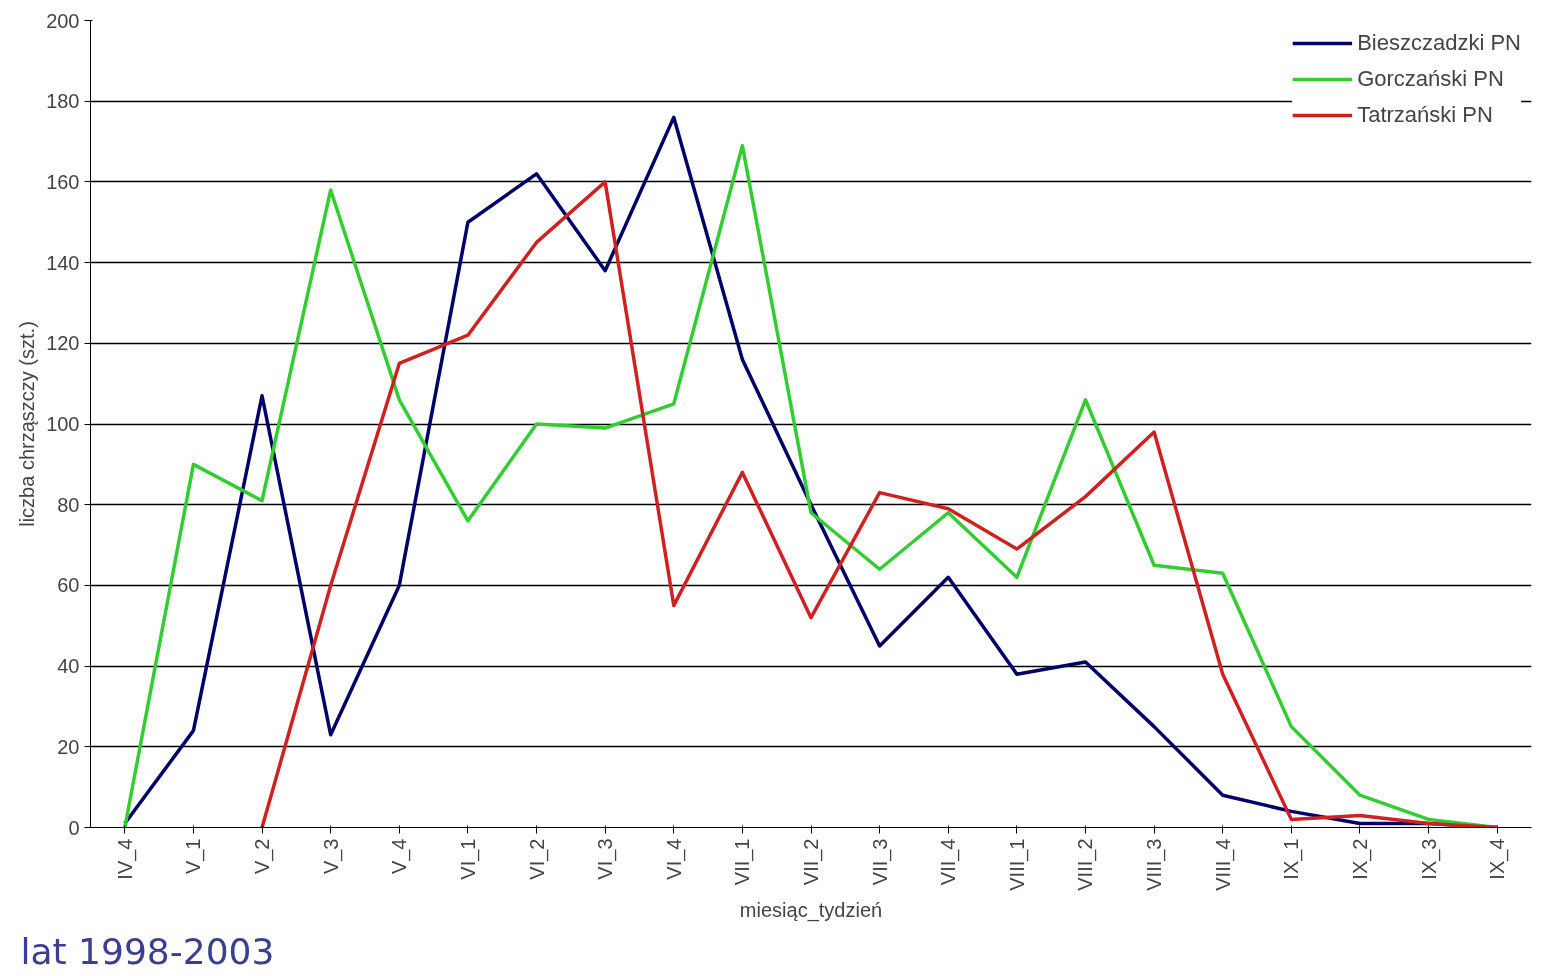 This screenshot has width=1541, height=976. What do you see at coordinates (63, 181) in the screenshot?
I see `y-tick-label: 160` at bounding box center [63, 181].